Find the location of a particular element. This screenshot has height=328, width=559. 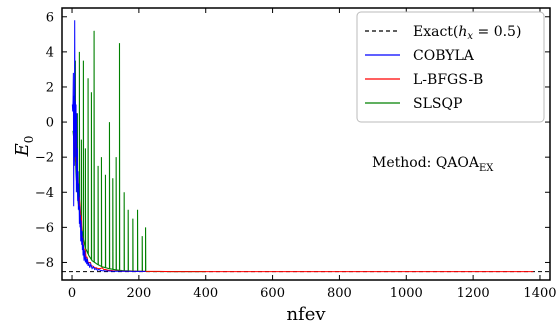

y-axis-title: E0 is located at coordinates (24, 147).